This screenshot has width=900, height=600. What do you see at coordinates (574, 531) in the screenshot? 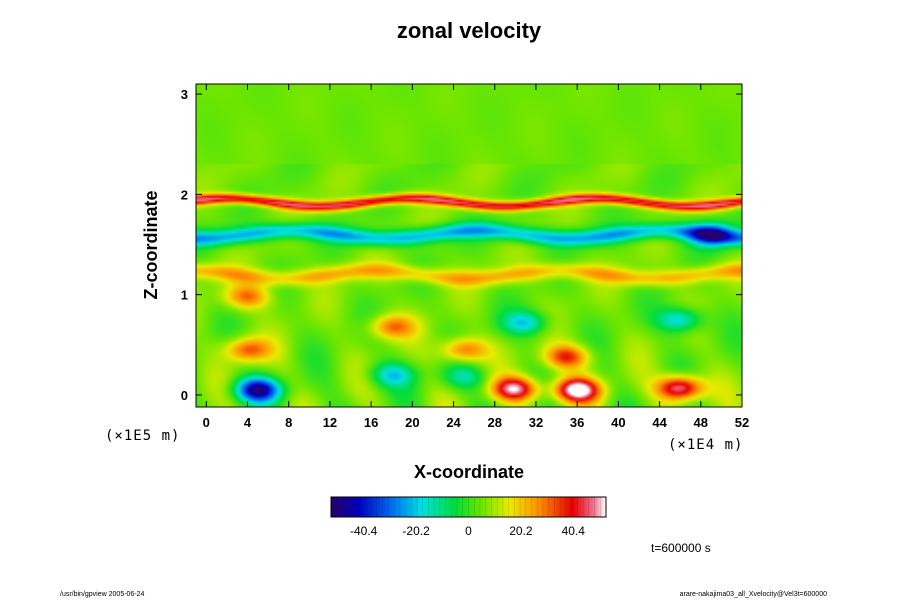
I see `colorbar-tick-label: 40.4` at bounding box center [574, 531].